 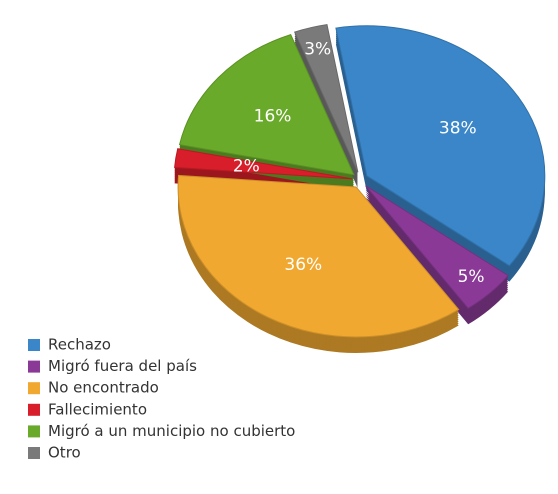 I want to click on data-label: 3%, so click(x=317, y=49).